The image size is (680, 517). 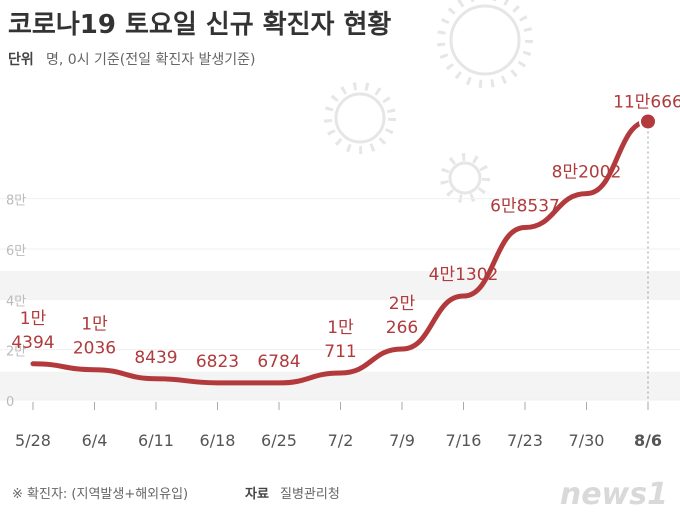 What do you see at coordinates (525, 440) in the screenshot?
I see `x-tick-label: 7/23` at bounding box center [525, 440].